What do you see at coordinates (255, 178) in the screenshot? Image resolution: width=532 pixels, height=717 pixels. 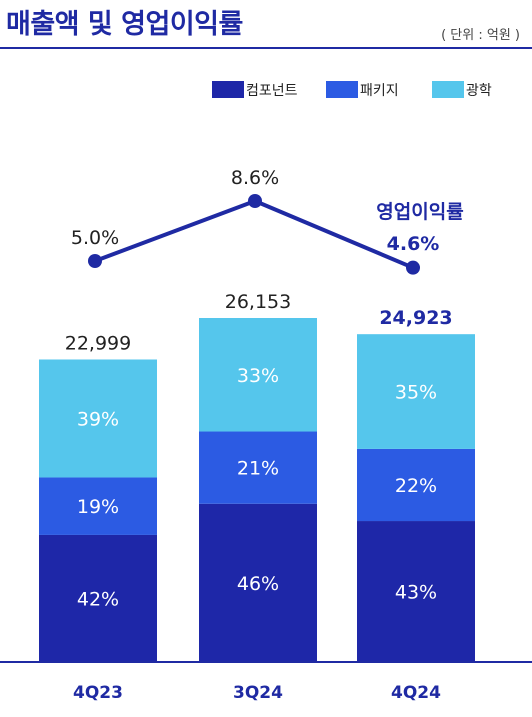 I see `margin-label-1: 8.6%` at bounding box center [255, 178].